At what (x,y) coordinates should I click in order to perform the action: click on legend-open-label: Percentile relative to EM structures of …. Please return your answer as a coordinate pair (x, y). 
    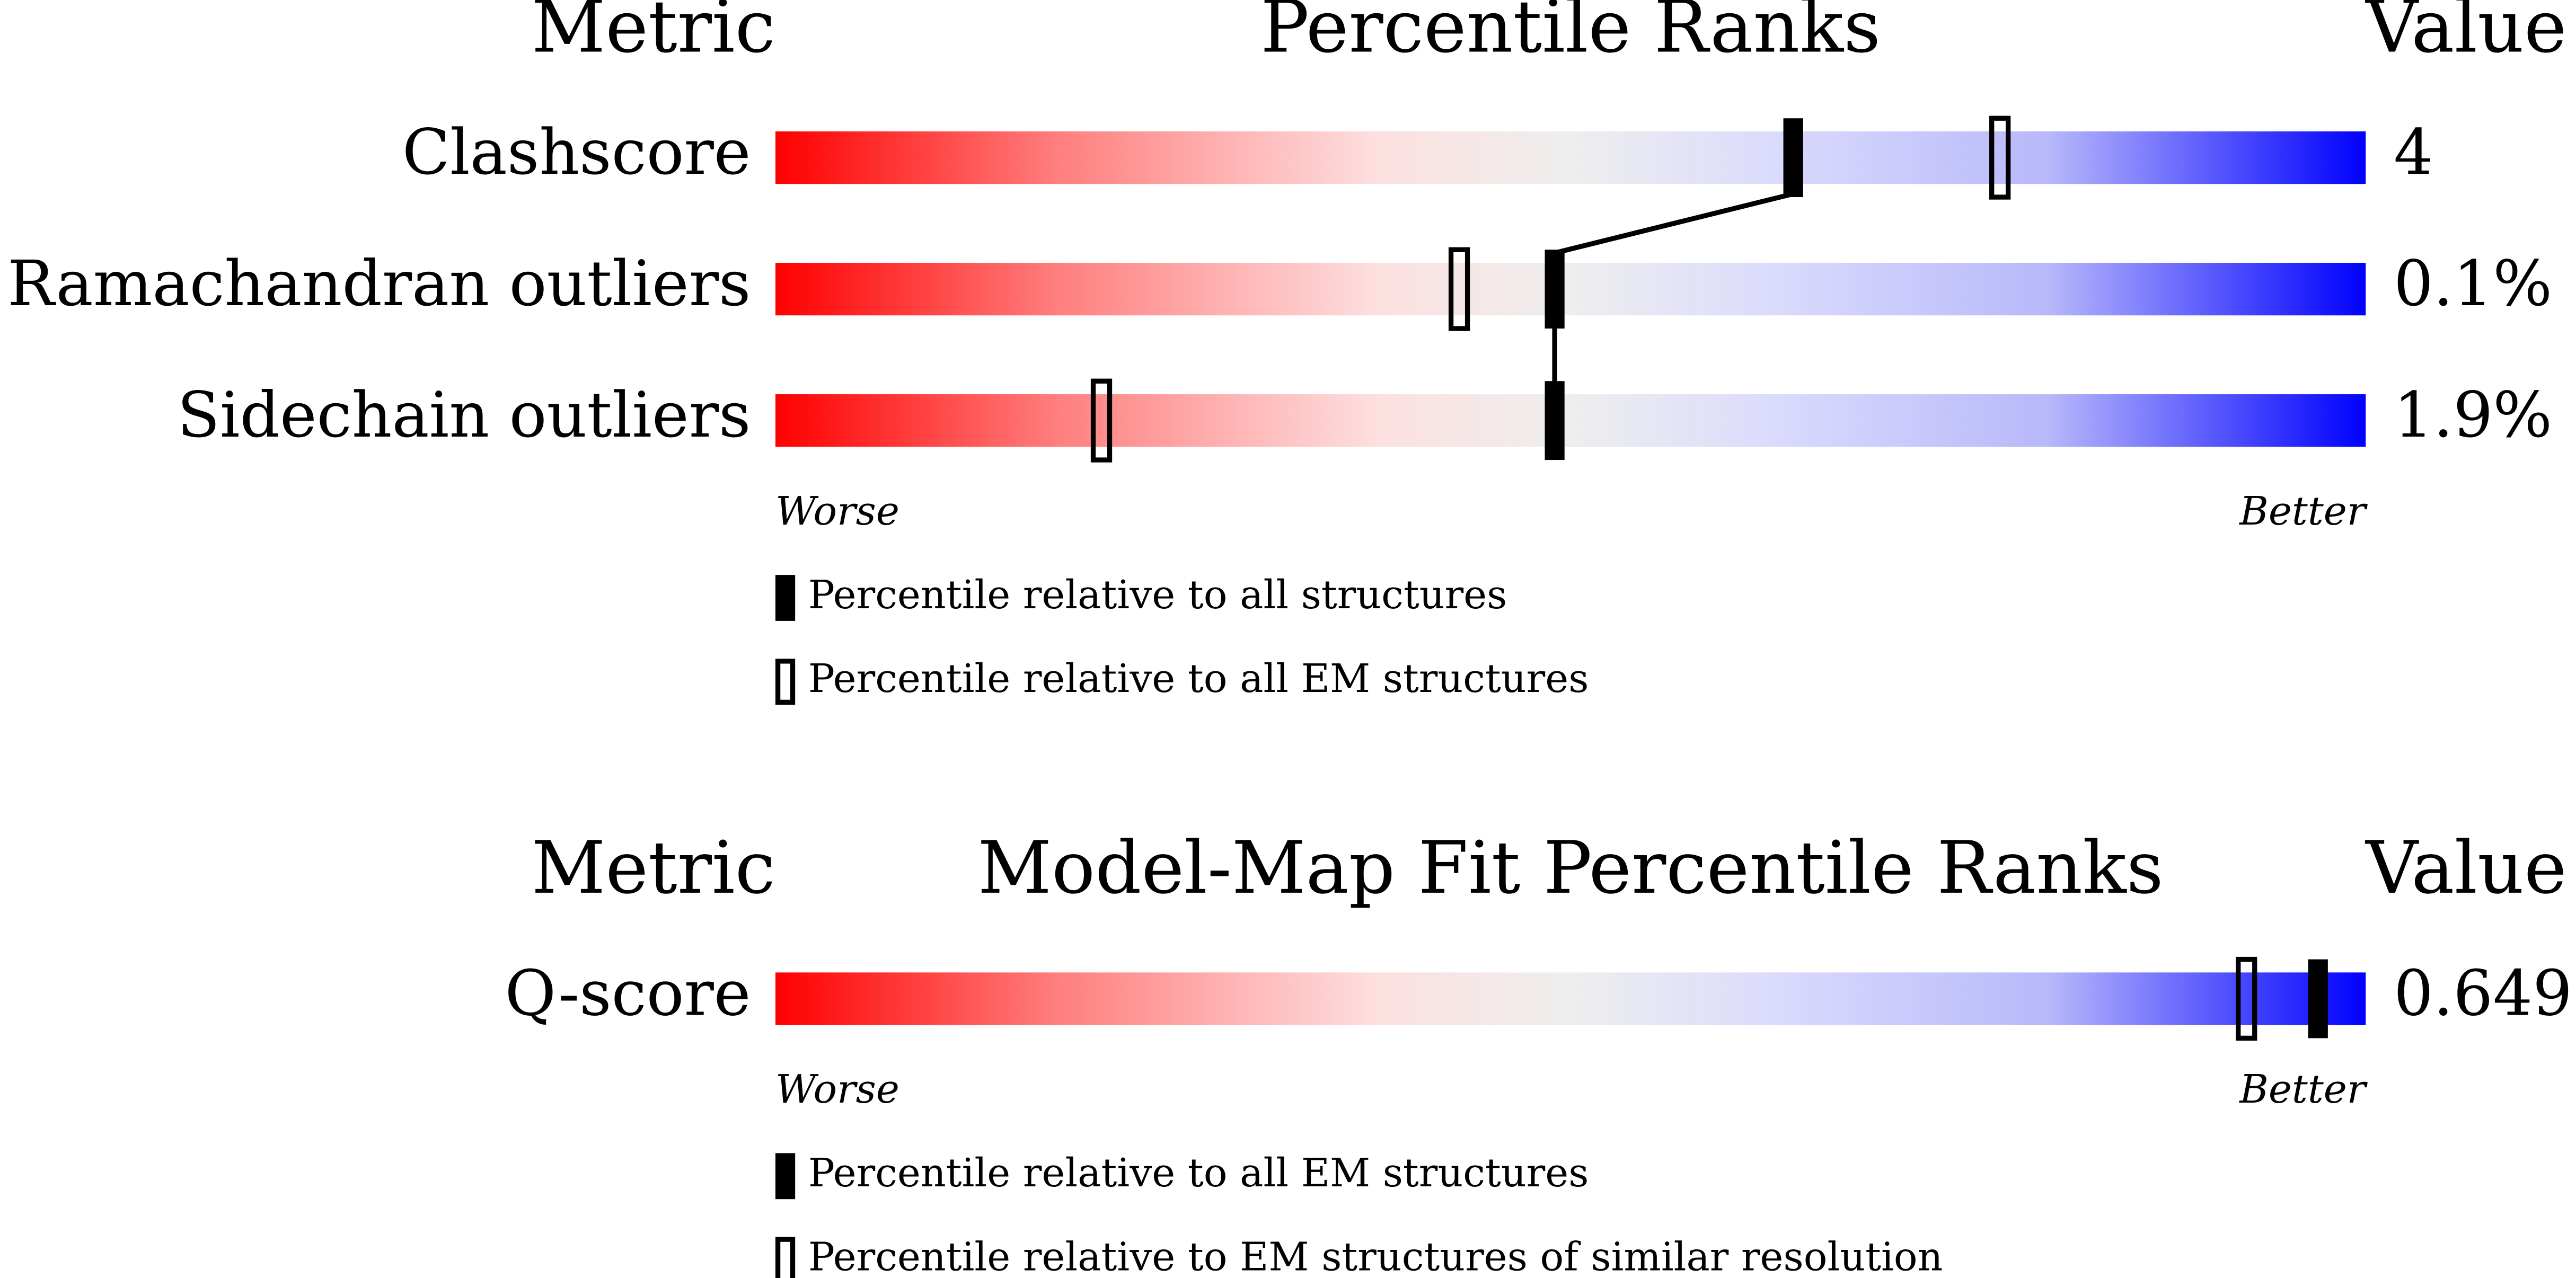
    Looking at the image, I should click on (1375, 1255).